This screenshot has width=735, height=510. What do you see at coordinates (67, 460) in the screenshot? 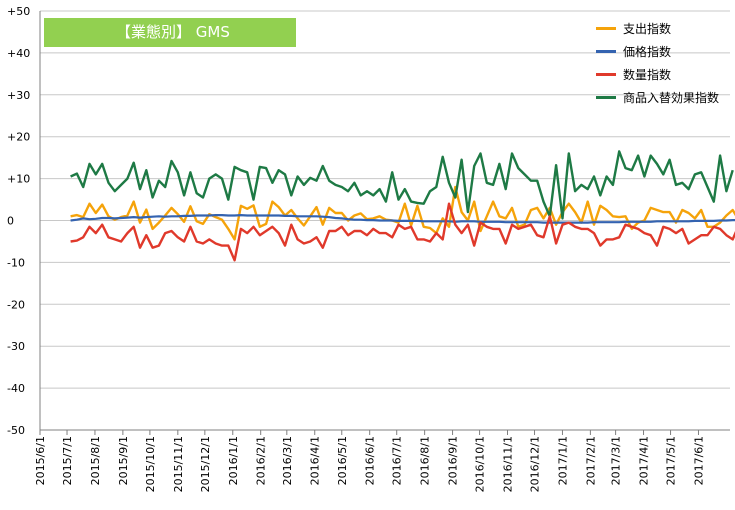
I see `x-tick-label: 2015/7/1` at bounding box center [67, 460].